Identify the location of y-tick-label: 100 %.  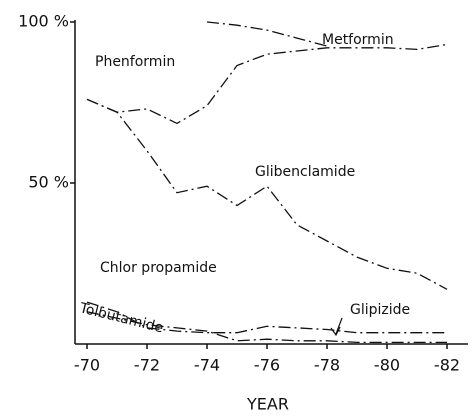
(43, 21).